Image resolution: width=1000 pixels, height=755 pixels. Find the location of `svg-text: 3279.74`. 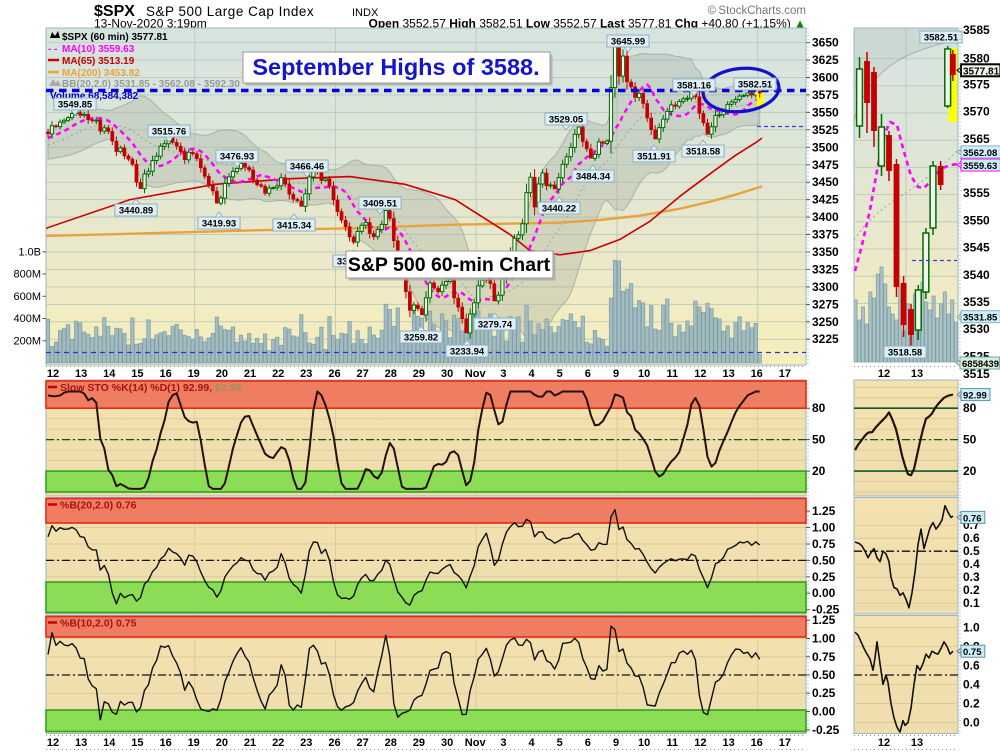

svg-text: 3279.74 is located at coordinates (495, 325).